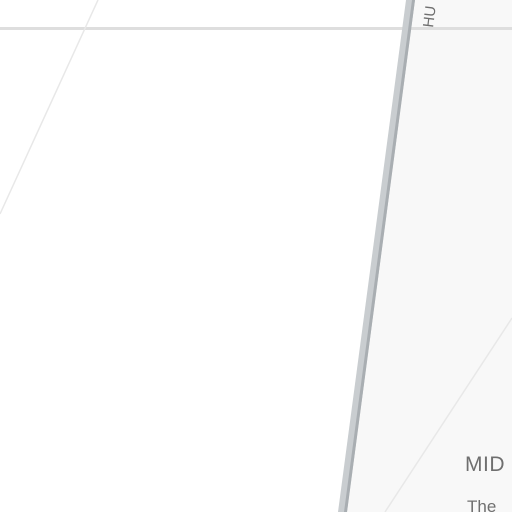 The width and height of the screenshot is (512, 512). I want to click on street-label: HU, so click(430, 17).